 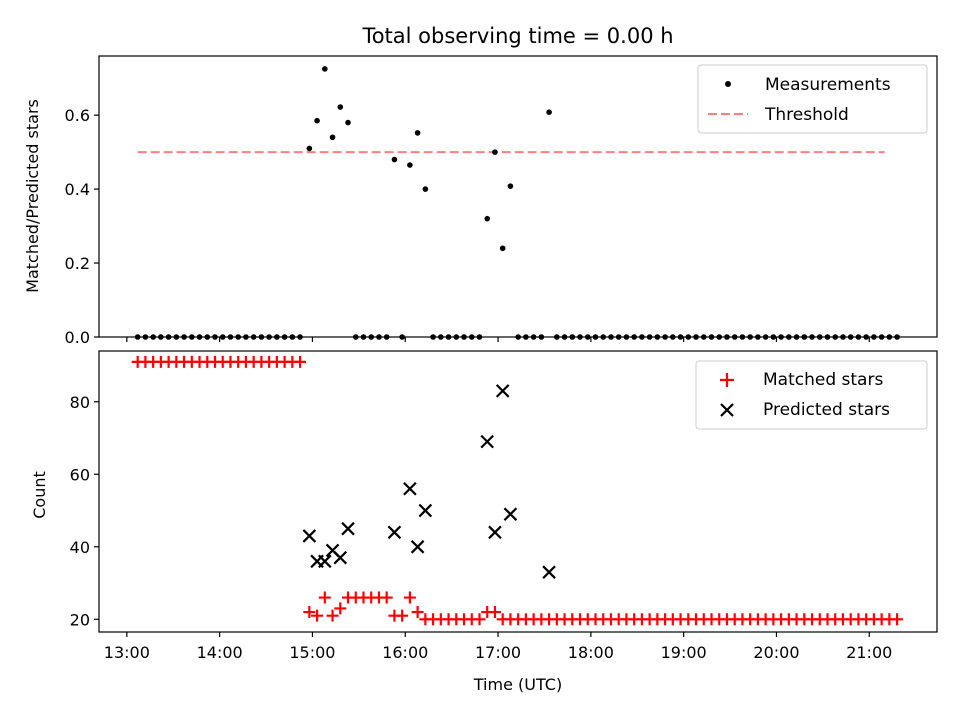 I want to click on count-x-tick-label: 21:00, so click(x=869, y=652).